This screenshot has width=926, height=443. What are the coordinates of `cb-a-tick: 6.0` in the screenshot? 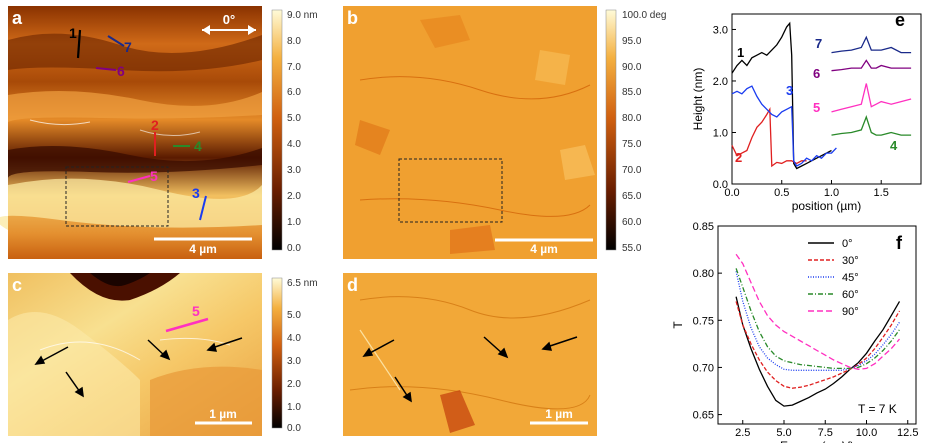 It's located at (294, 92).